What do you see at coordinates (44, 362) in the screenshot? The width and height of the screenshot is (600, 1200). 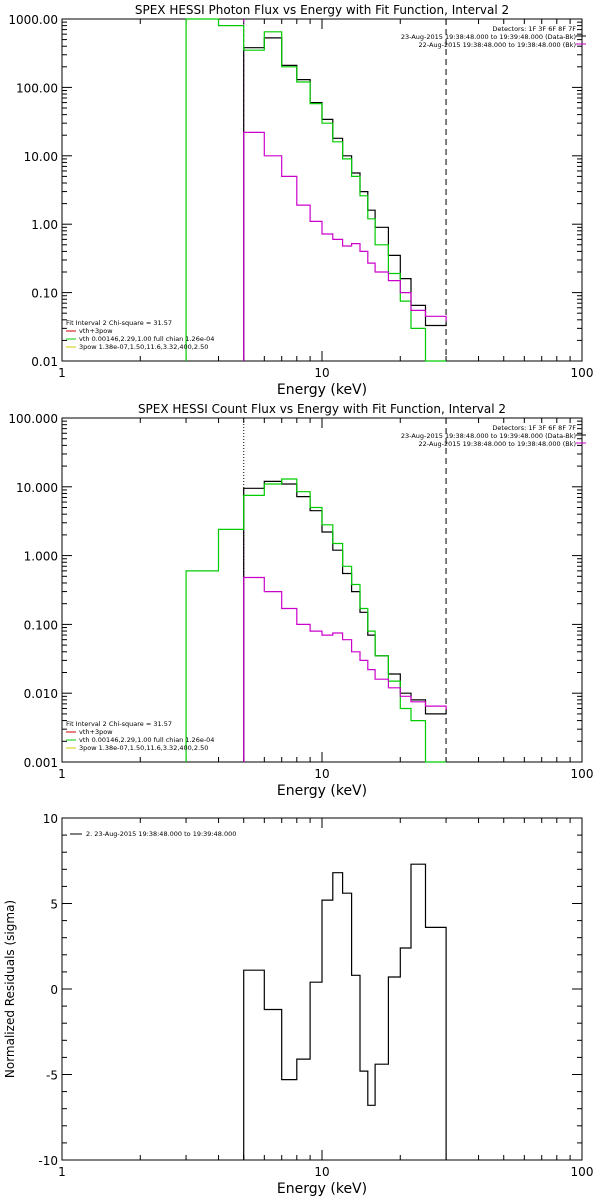 I see `y-tick-label: 0.01` at bounding box center [44, 362].